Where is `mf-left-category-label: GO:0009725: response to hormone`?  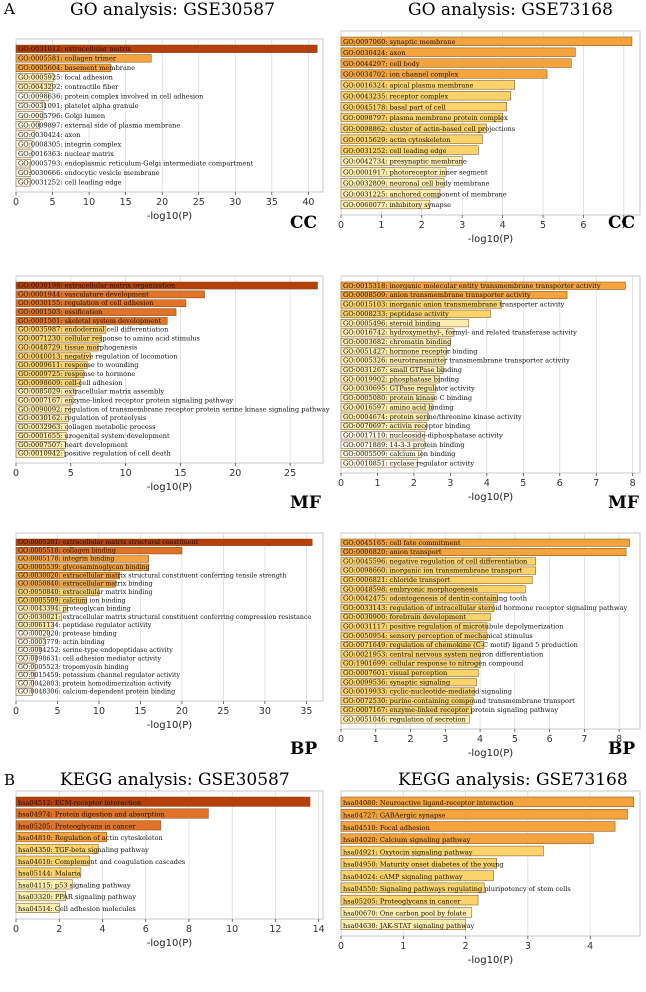 mf-left-category-label: GO:0009725: response to hormone is located at coordinates (76, 374).